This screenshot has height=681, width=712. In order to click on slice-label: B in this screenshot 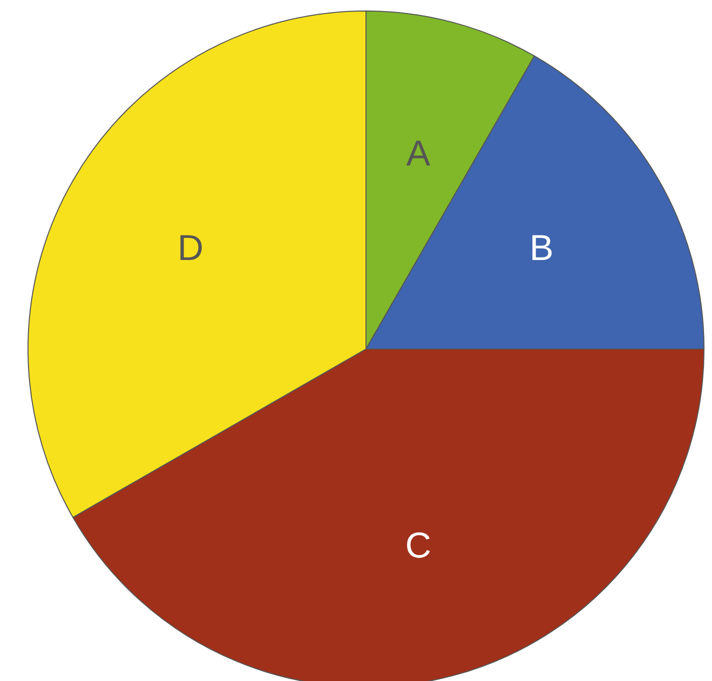, I will do `click(542, 247)`.